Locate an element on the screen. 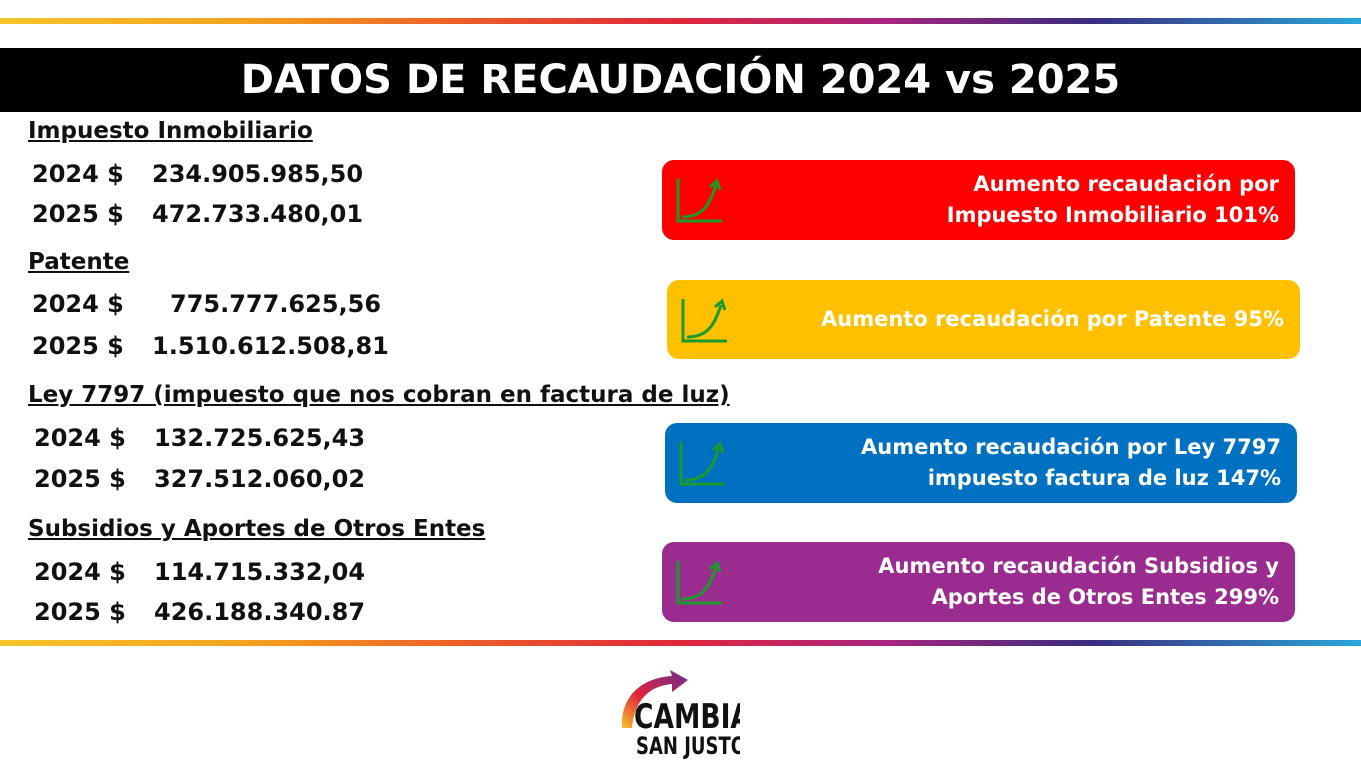 This screenshot has width=1361, height=766. callout-line: Aportes de Otros Entes 299% is located at coordinates (1105, 597).